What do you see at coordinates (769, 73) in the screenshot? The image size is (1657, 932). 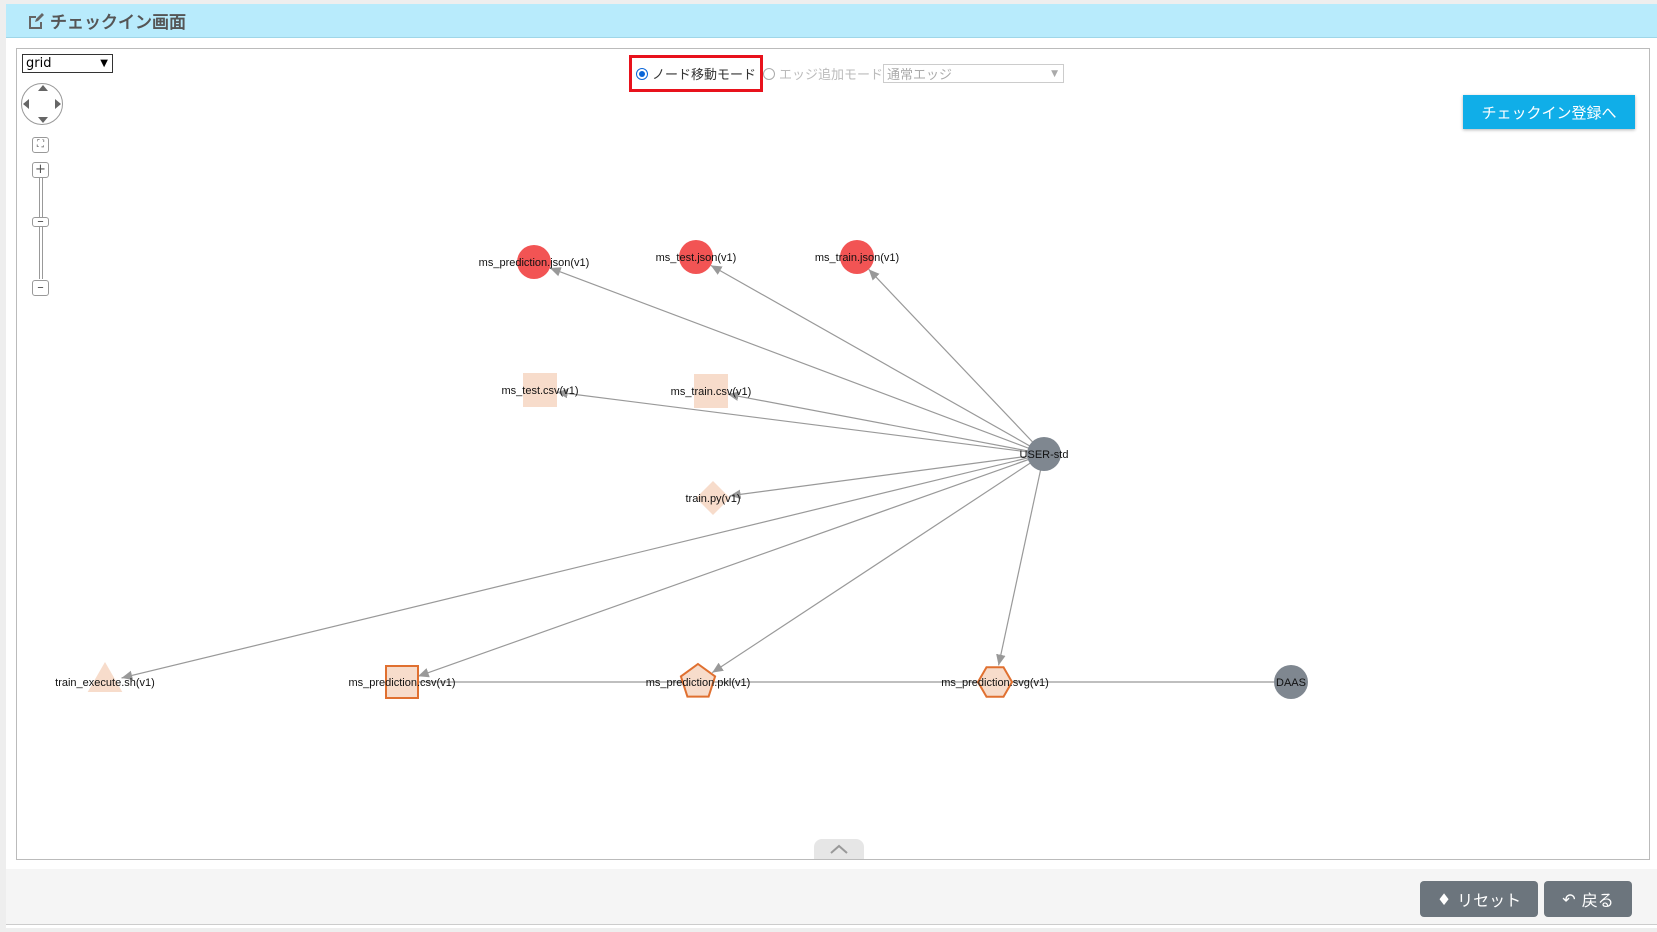 I see `mode-edge-radio` at bounding box center [769, 73].